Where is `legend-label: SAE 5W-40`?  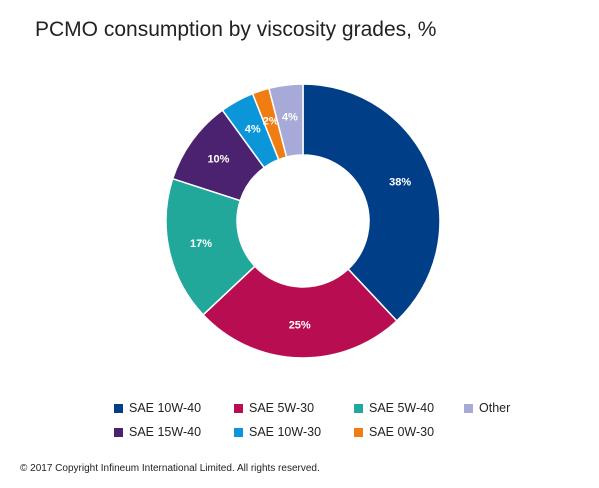 legend-label: SAE 5W-40 is located at coordinates (402, 408).